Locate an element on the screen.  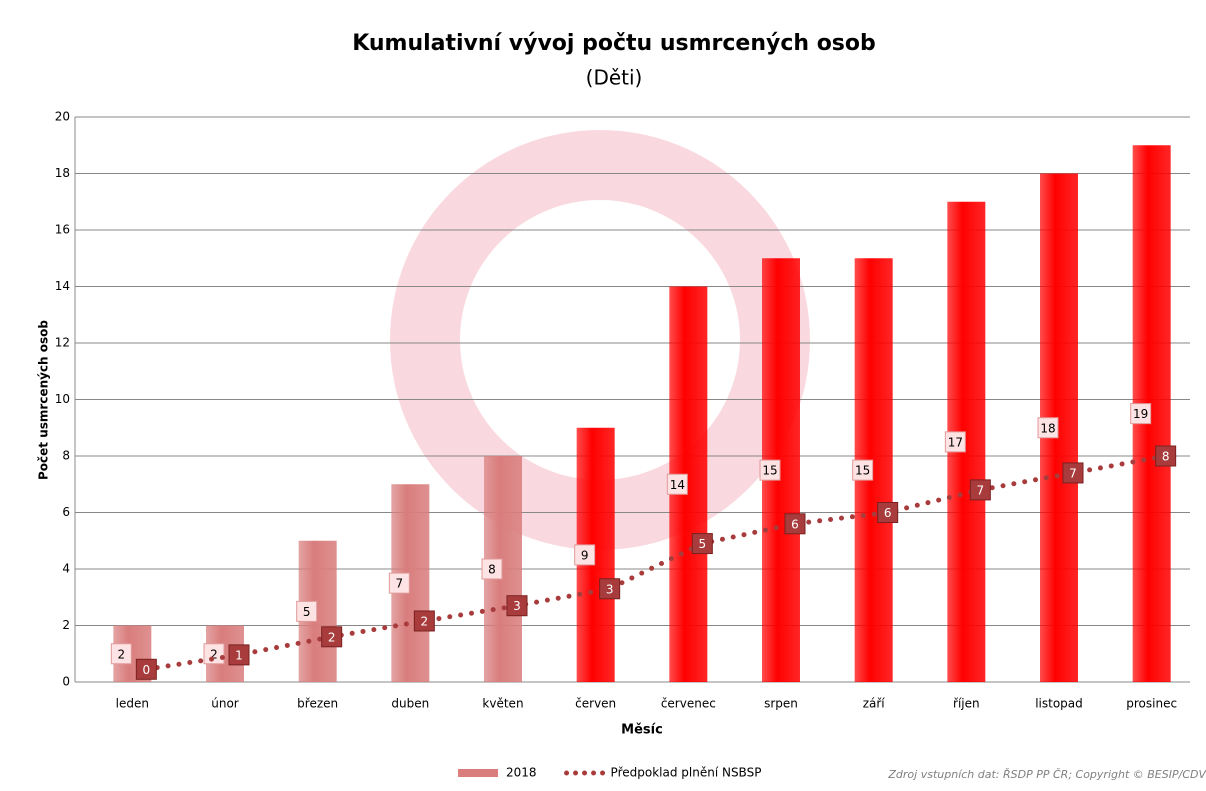
y-tick-label: 20 is located at coordinates (62, 117).